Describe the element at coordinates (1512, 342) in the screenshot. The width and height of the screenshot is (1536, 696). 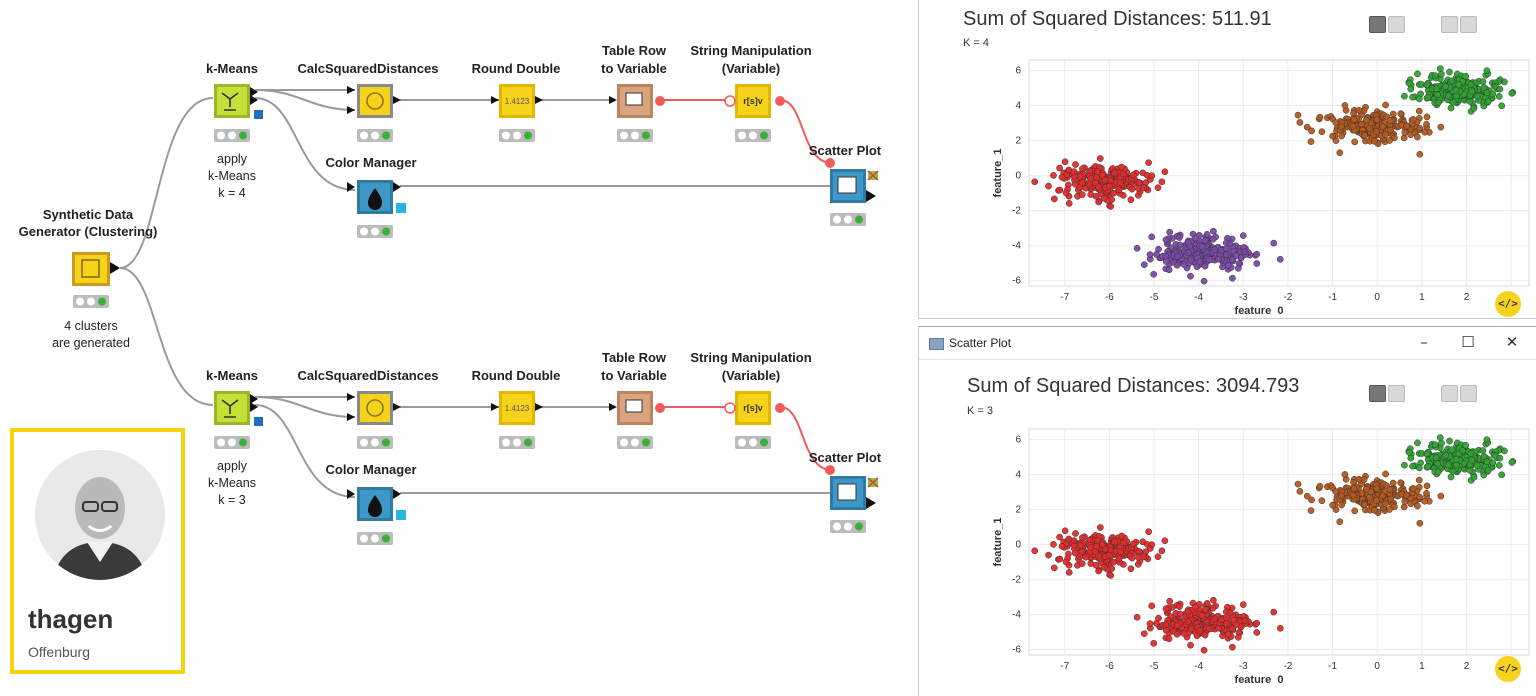
I see `close-button: ✕` at that location.